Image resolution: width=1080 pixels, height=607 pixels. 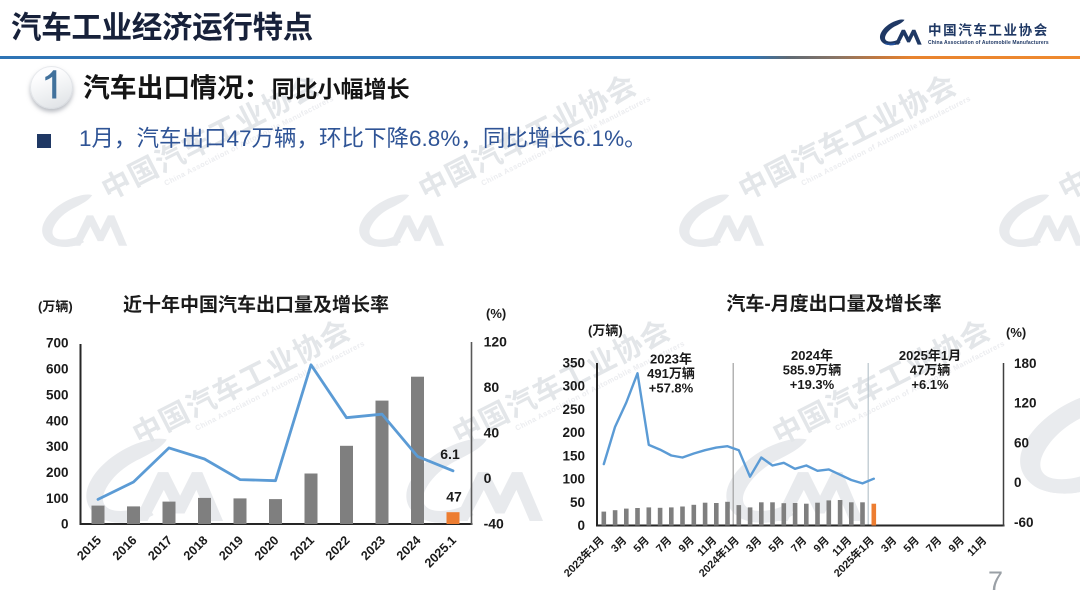 What do you see at coordinates (930, 384) in the screenshot?
I see `svg-text: +6.1%` at bounding box center [930, 384].